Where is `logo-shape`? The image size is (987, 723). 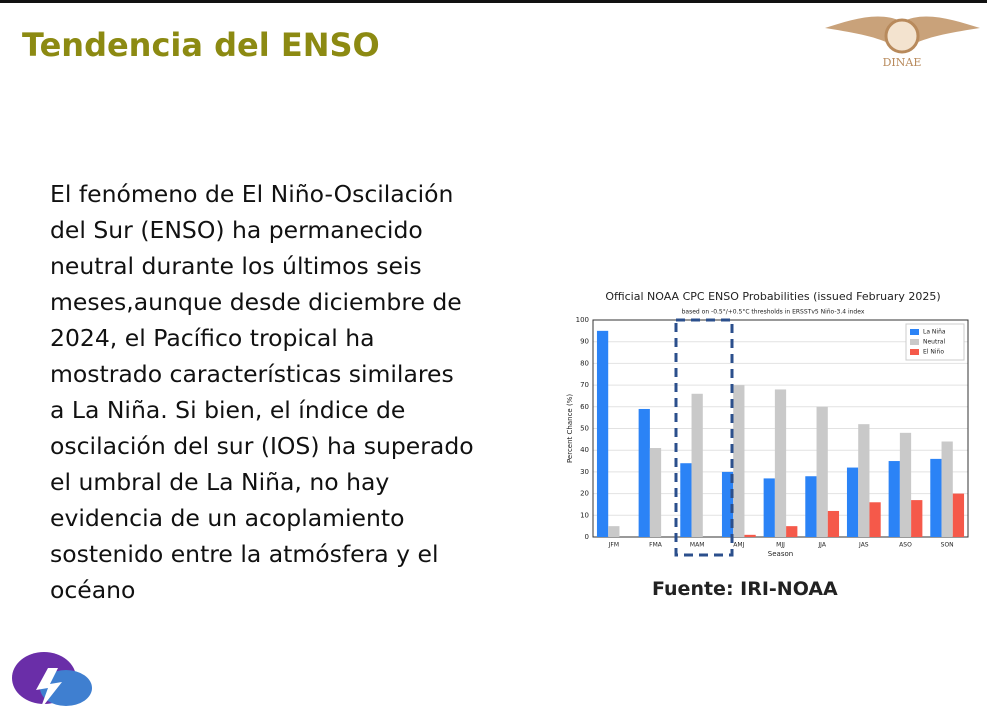 logo-shape is located at coordinates (66, 688).